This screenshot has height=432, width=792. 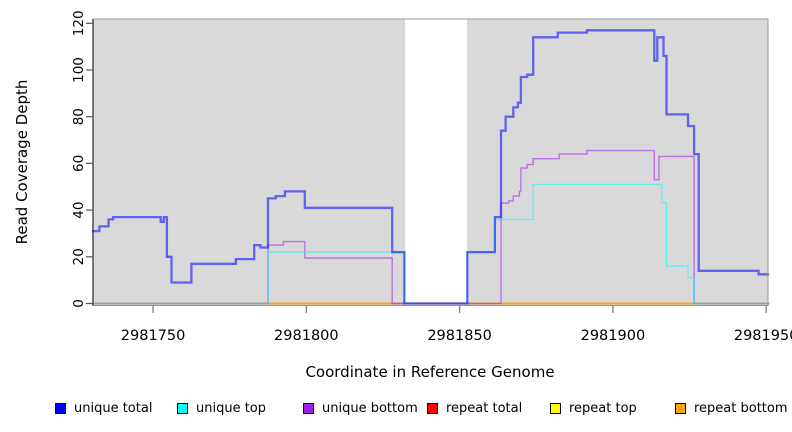 What do you see at coordinates (429, 372) in the screenshot?
I see `x-axis-title: Coordinate in Reference Genome` at bounding box center [429, 372].